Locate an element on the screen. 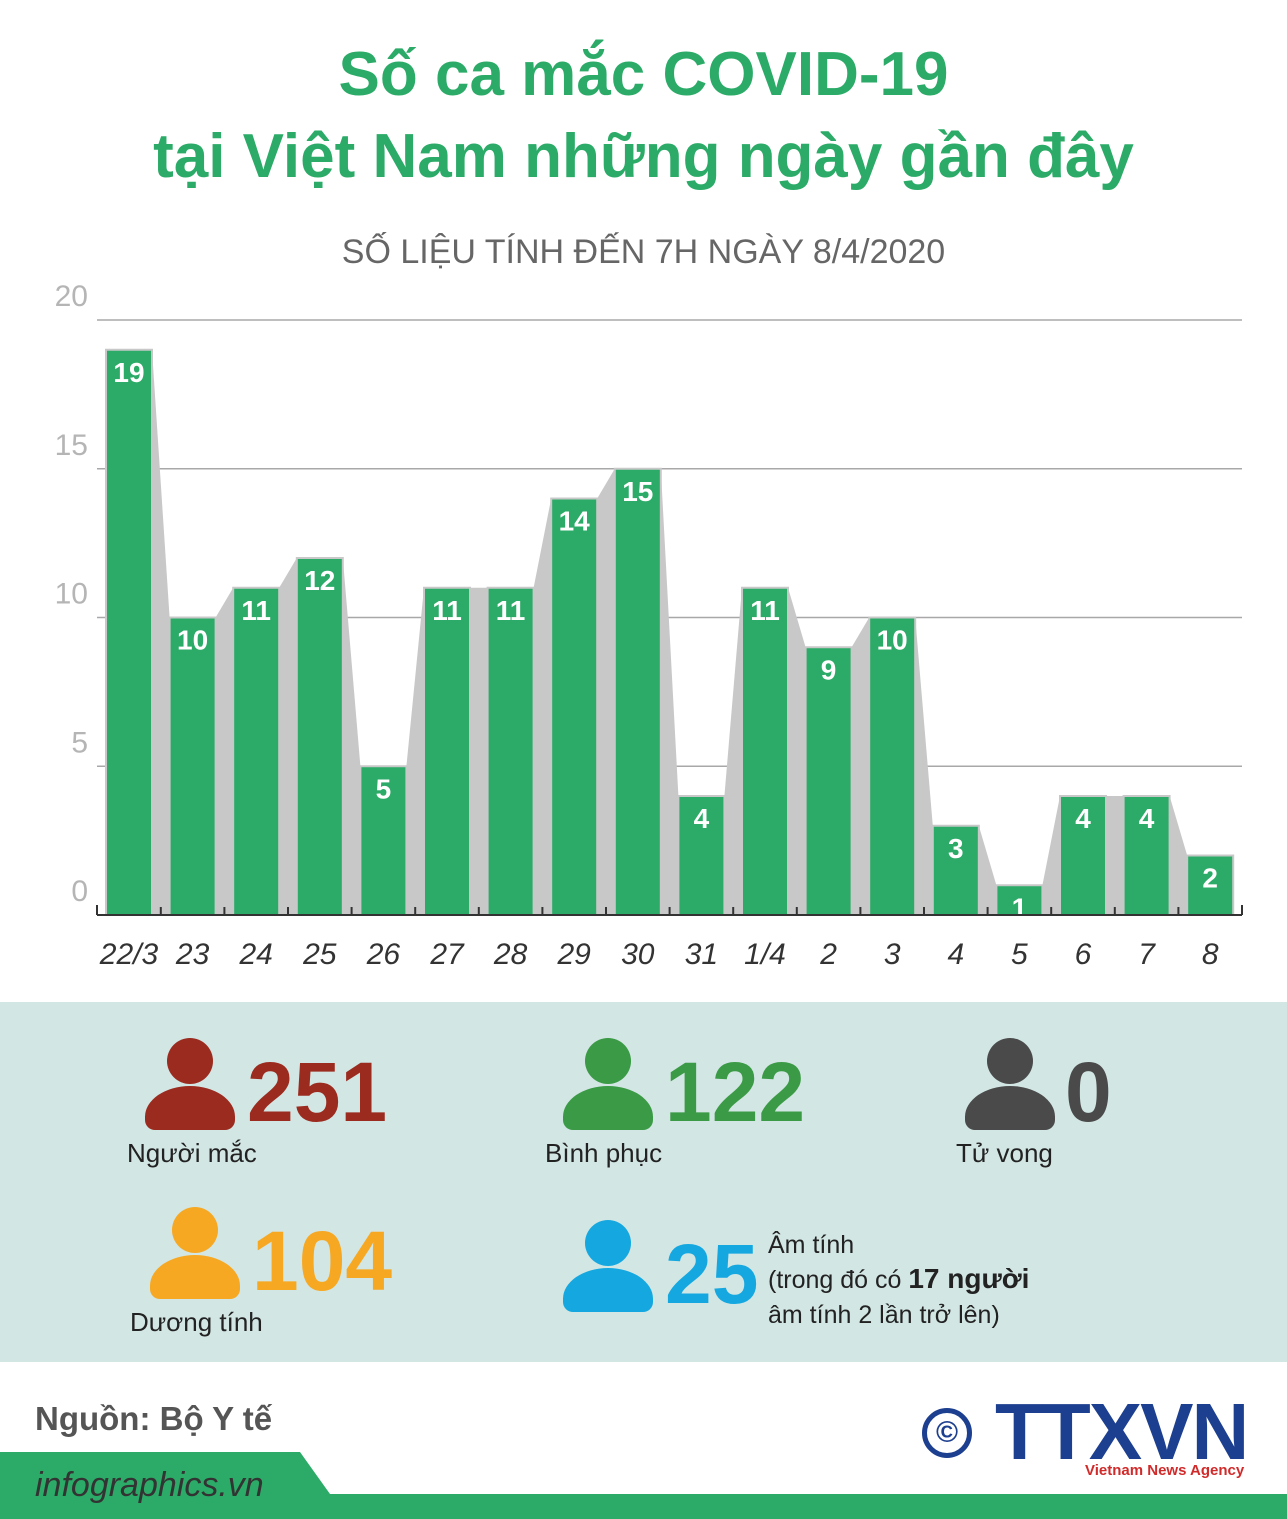 This screenshot has height=1519, width=1287. x-tick-label: 26 is located at coordinates (383, 954).